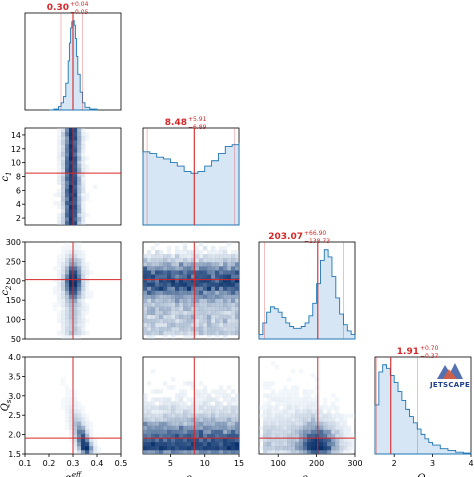 Image resolution: width=474 pixels, height=477 pixels. I want to click on title-value-qs: 1.91, so click(408, 352).